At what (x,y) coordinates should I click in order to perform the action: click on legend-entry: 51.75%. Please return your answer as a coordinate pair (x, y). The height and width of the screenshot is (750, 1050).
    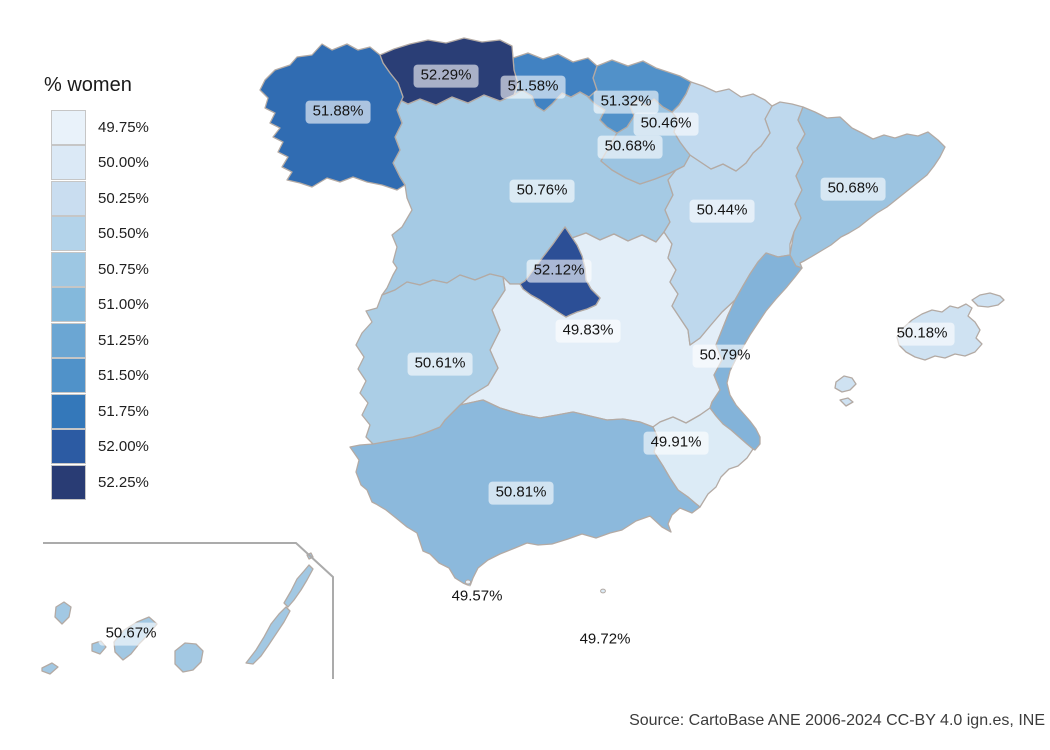
    Looking at the image, I should click on (100, 411).